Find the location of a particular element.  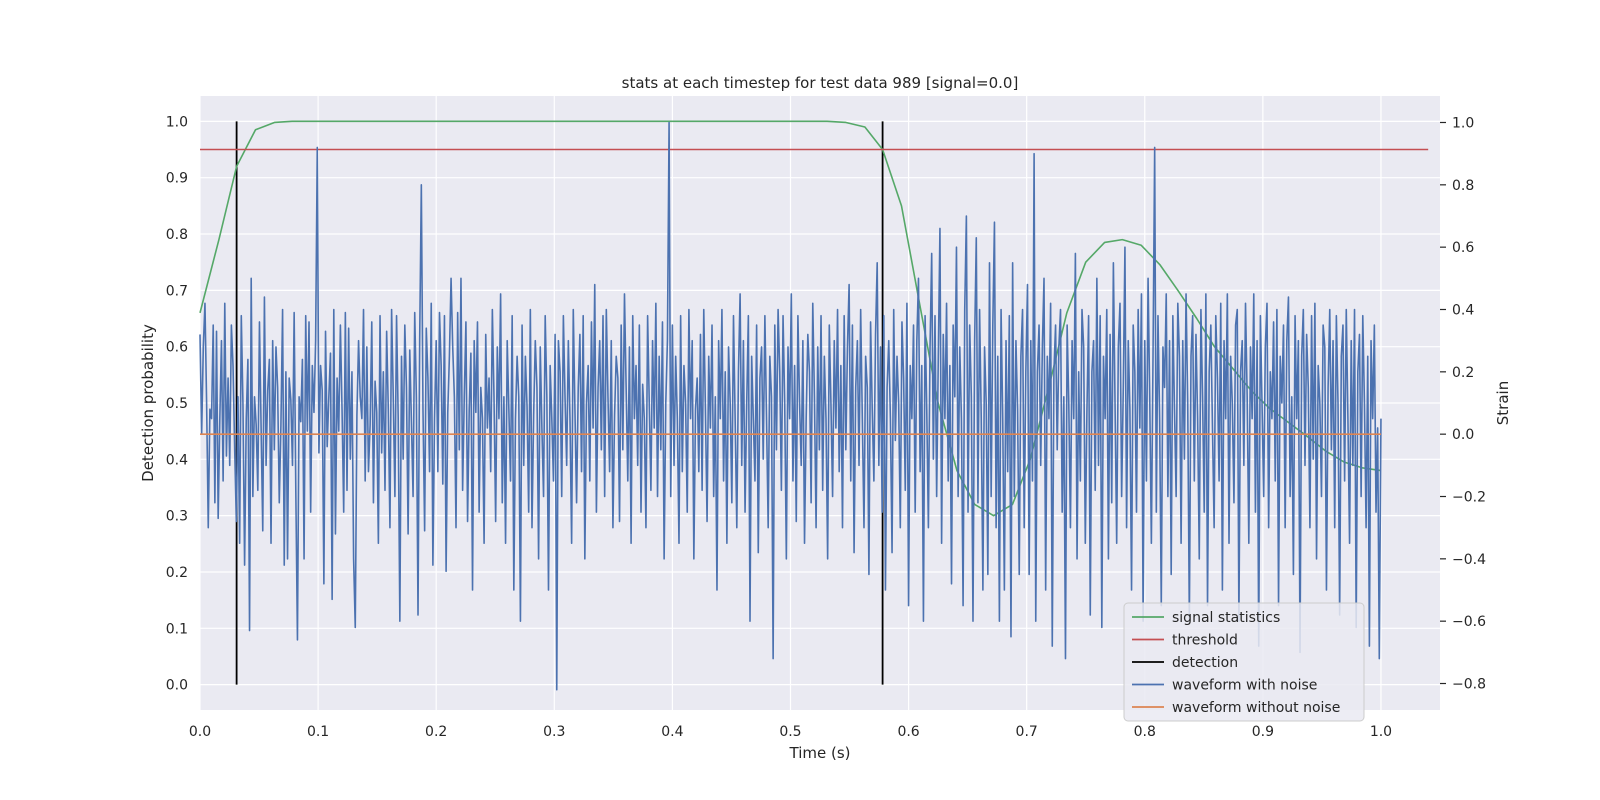

x-tick-label: 0.4 is located at coordinates (672, 732).